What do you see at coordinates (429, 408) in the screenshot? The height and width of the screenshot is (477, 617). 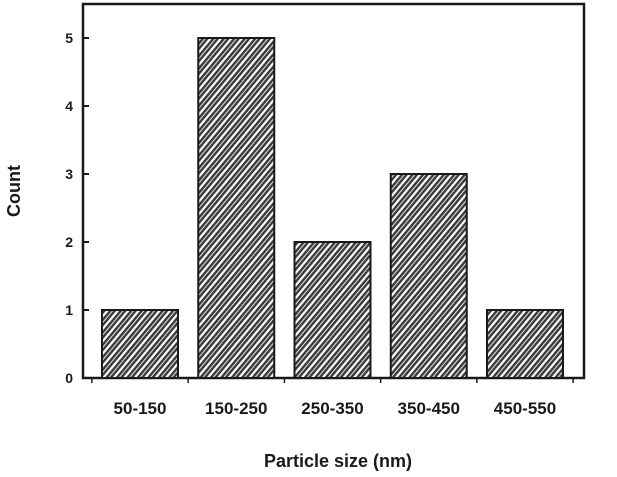 I see `x-tick-label: 350-450` at bounding box center [429, 408].